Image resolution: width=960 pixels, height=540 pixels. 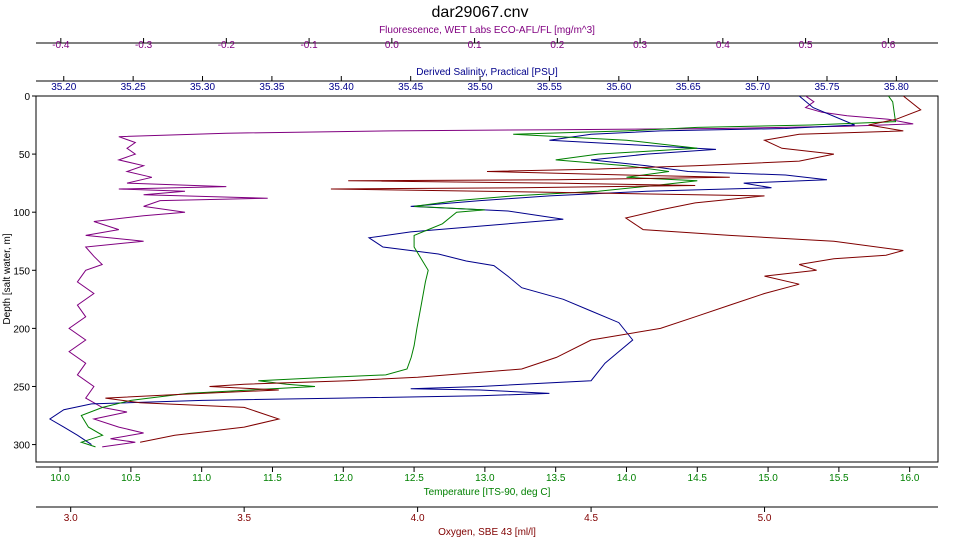 What do you see at coordinates (557, 45) in the screenshot?
I see `fluorescence-tick-label: 0.2` at bounding box center [557, 45].